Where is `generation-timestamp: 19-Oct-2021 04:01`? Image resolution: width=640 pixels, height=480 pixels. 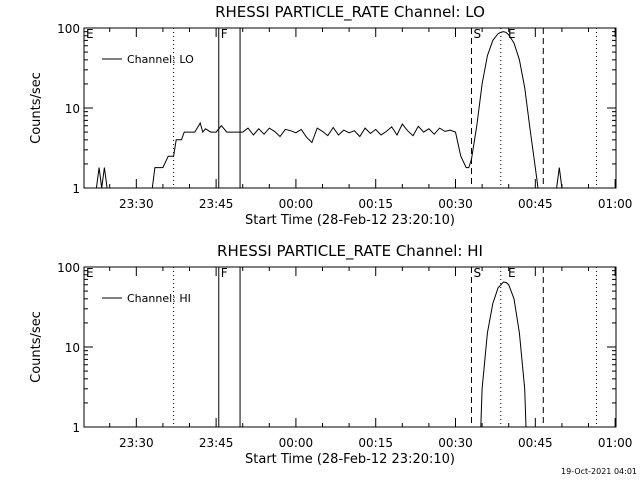 generation-timestamp: 19-Oct-2021 04:01 is located at coordinates (599, 471).